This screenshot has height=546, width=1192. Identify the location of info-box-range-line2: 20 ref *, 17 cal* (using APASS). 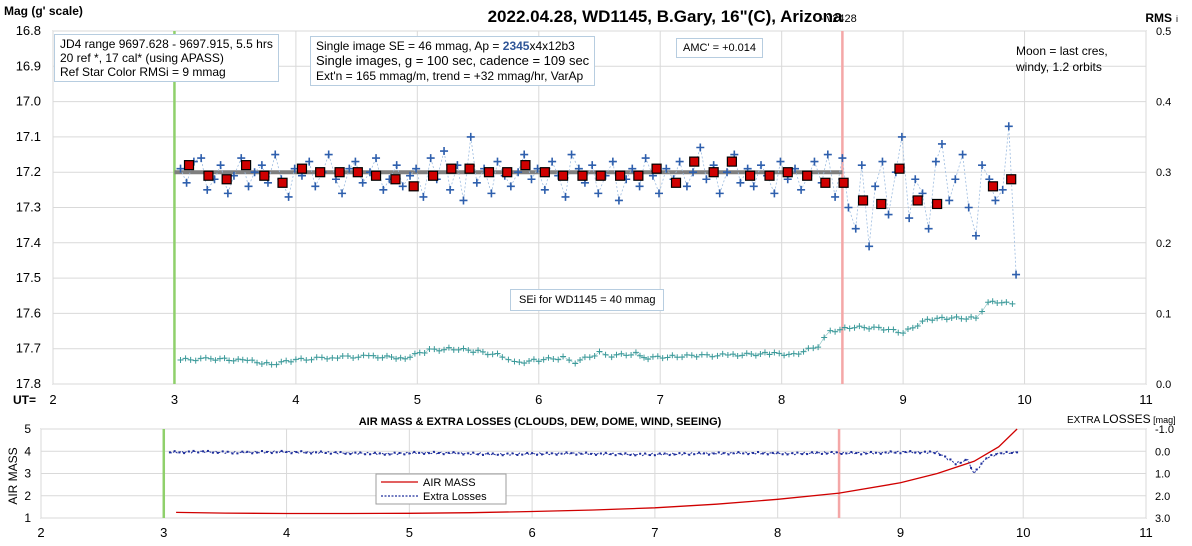
(142, 58).